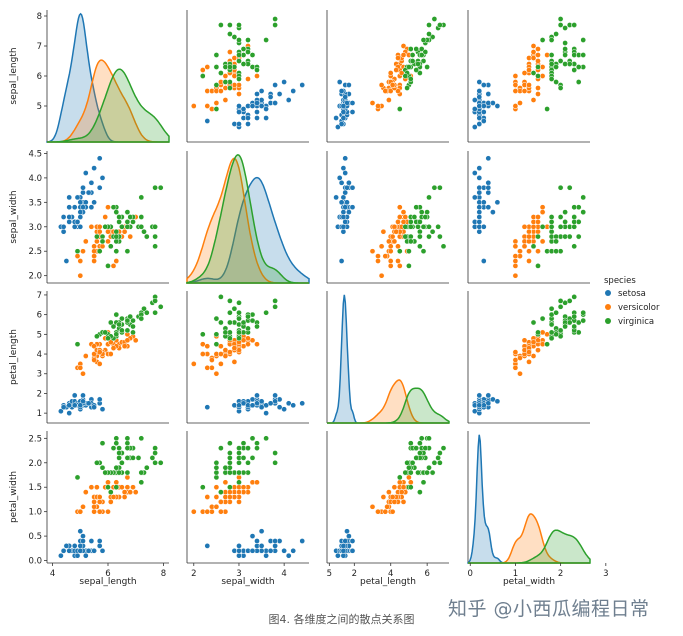 Image resolution: width=683 pixels, height=636 pixels. Describe the element at coordinates (35, 277) in the screenshot. I see `y-tick-label: 2.0` at that location.